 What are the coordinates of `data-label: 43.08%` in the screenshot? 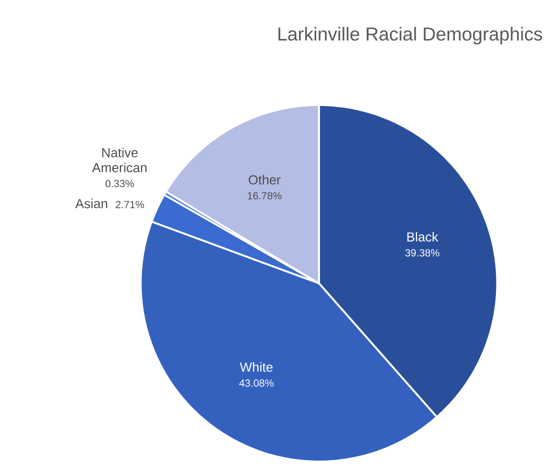 It's located at (256, 383).